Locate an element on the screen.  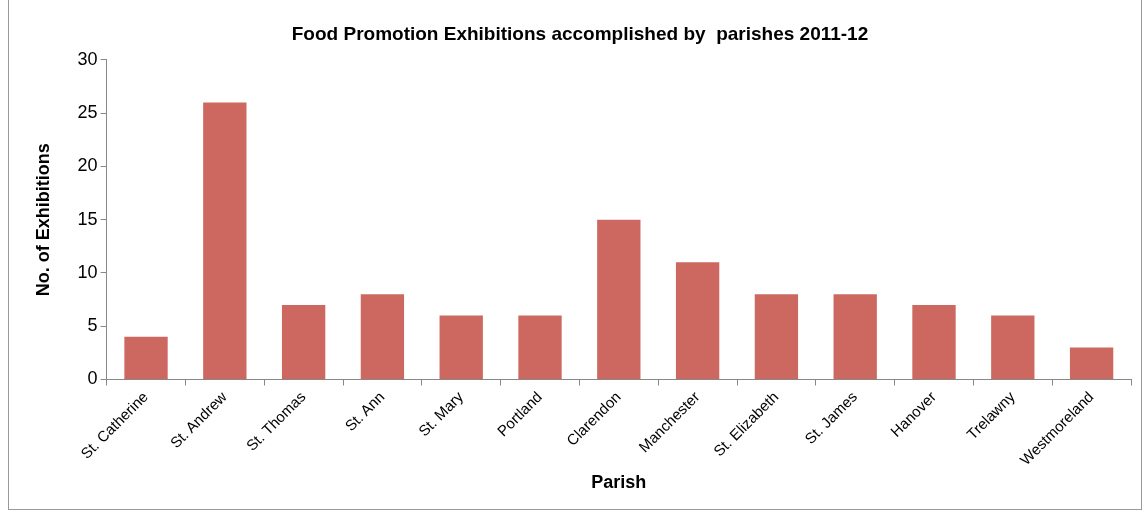
chart-title: Food Promotion Exhibitions accomplished by parishes 2011-12 is located at coordinates (580, 33).